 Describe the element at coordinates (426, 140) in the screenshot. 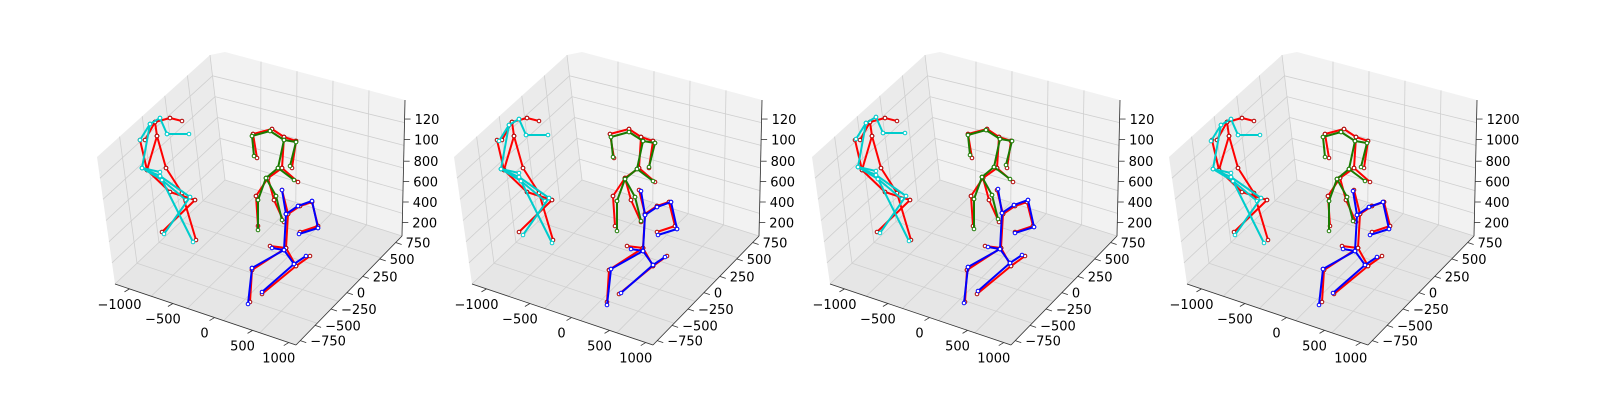

I see `z-tick-label: 100` at that location.